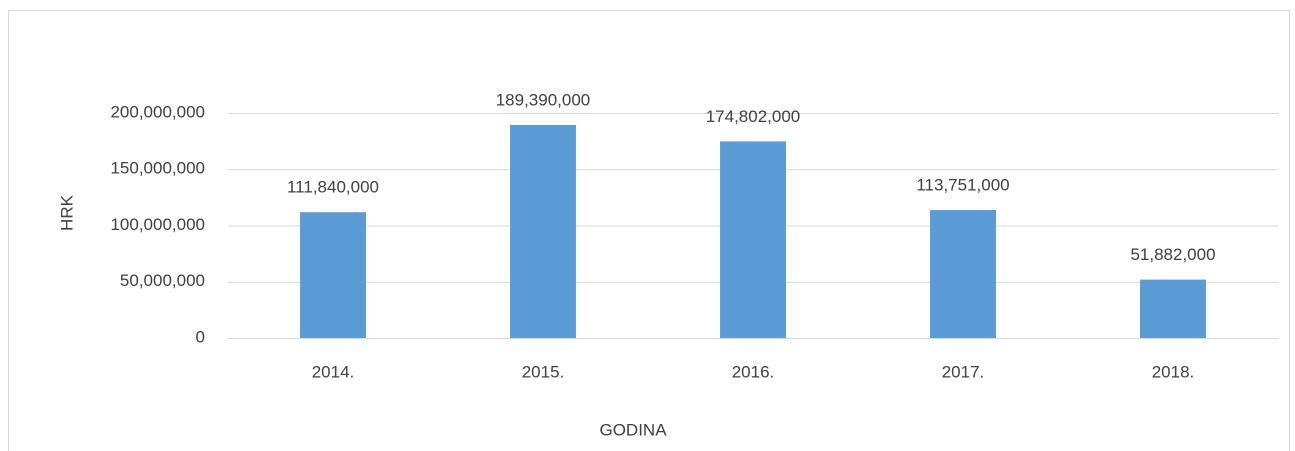  What do you see at coordinates (200, 336) in the screenshot?
I see `y-tick-label: 0` at bounding box center [200, 336].